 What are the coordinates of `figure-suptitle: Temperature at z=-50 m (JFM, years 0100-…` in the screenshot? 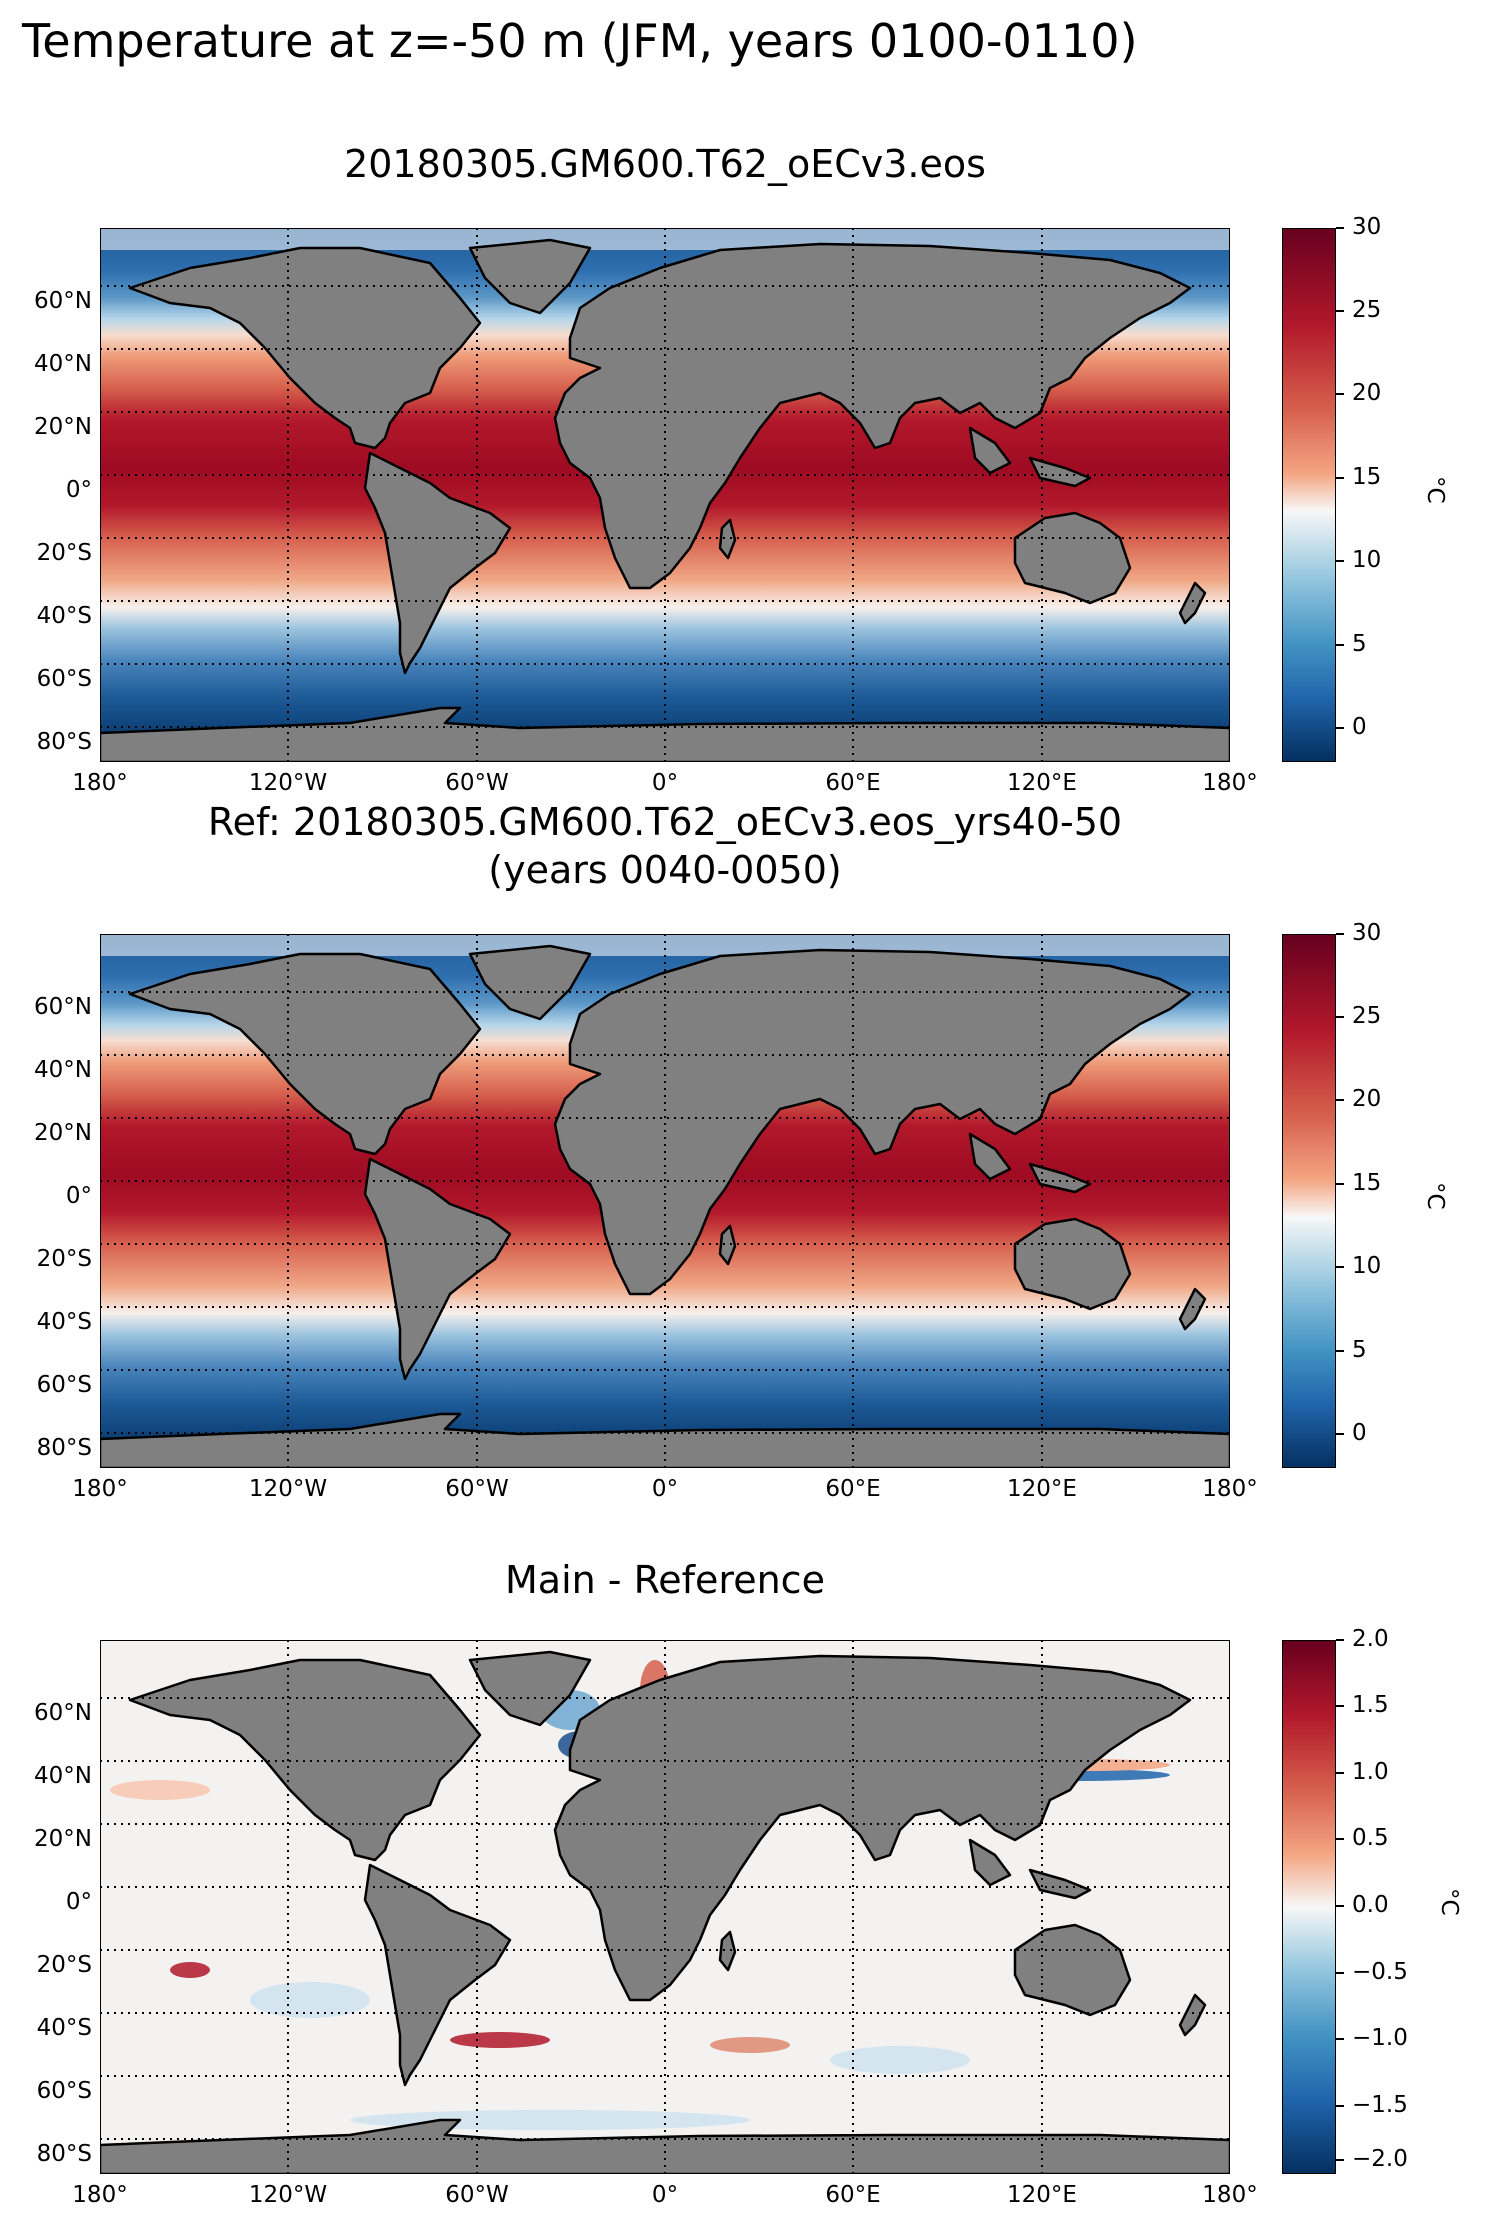 It's located at (580, 41).